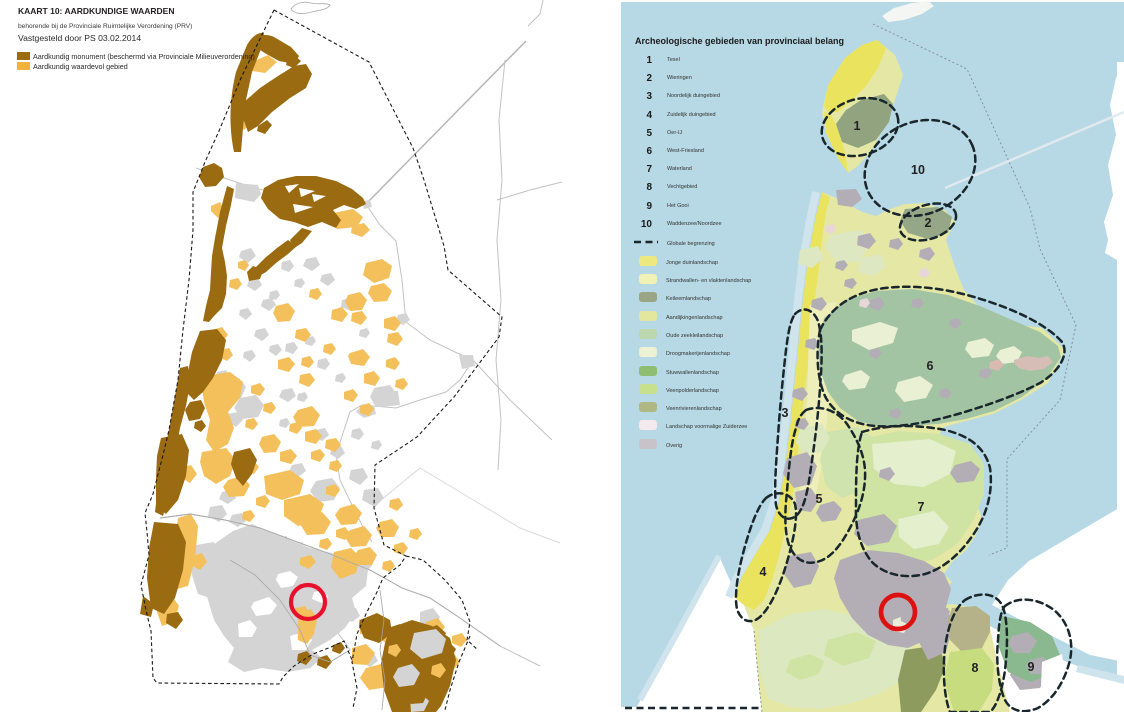 The width and height of the screenshot is (1124, 712). I want to click on svg-text: Wieringen, so click(679, 78).